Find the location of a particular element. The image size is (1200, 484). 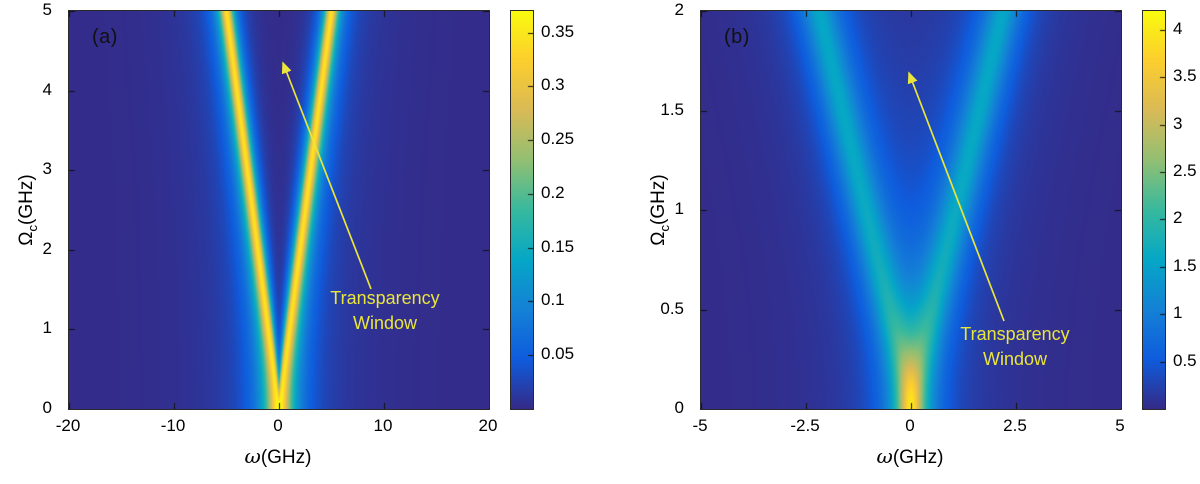

colorbar-tick-label: 0.15 is located at coordinates (558, 246).